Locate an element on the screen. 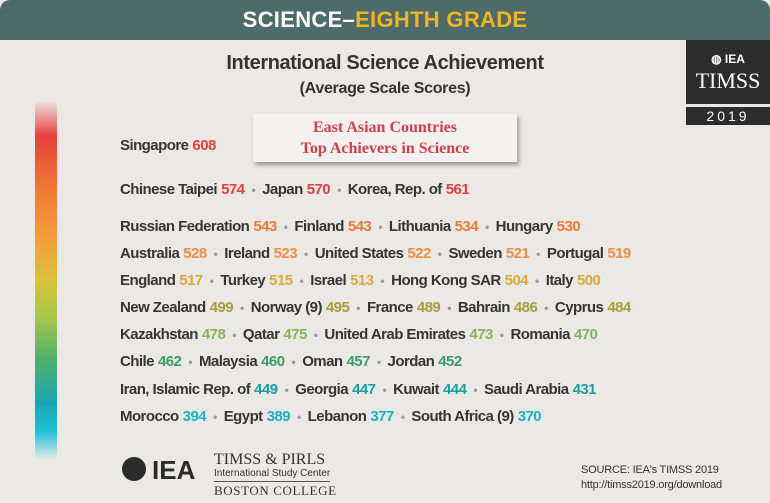  country-score: 460 is located at coordinates (273, 361).